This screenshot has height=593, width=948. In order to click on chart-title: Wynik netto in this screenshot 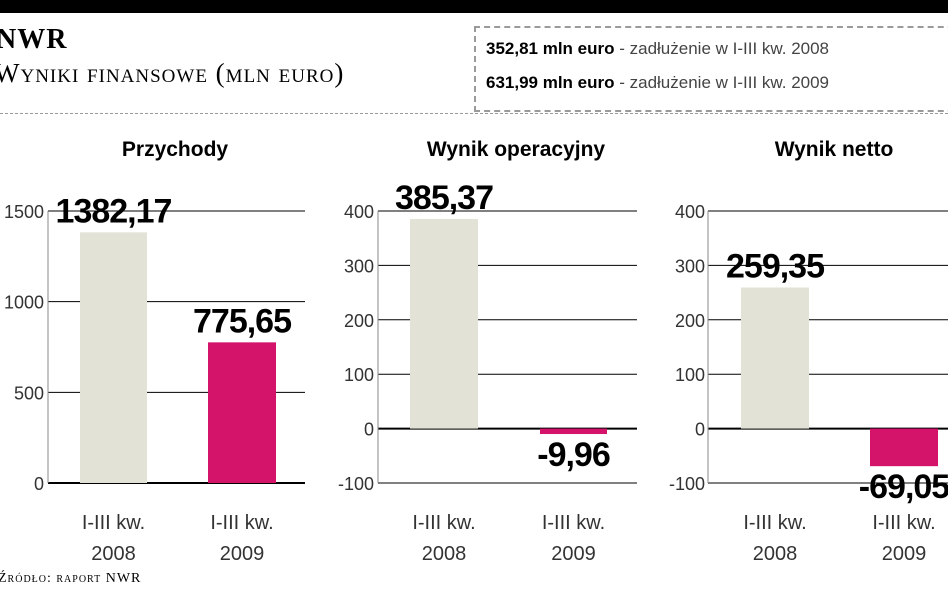, I will do `click(834, 149)`.